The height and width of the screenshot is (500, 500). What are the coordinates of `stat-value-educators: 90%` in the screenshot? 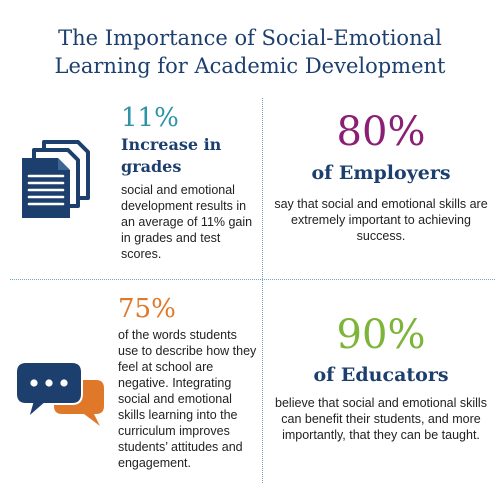 It's located at (381, 335).